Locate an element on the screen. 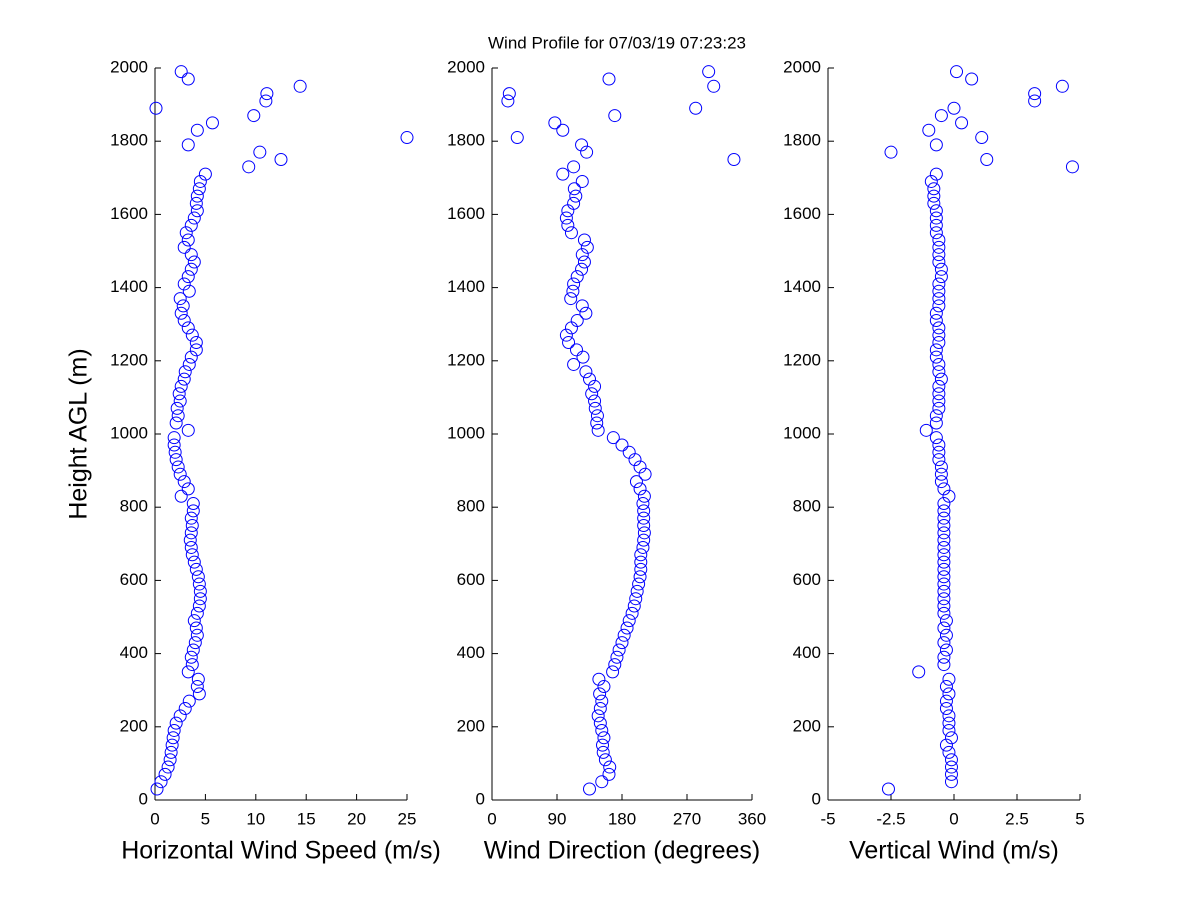  x-tick-label: 180 is located at coordinates (622, 818).